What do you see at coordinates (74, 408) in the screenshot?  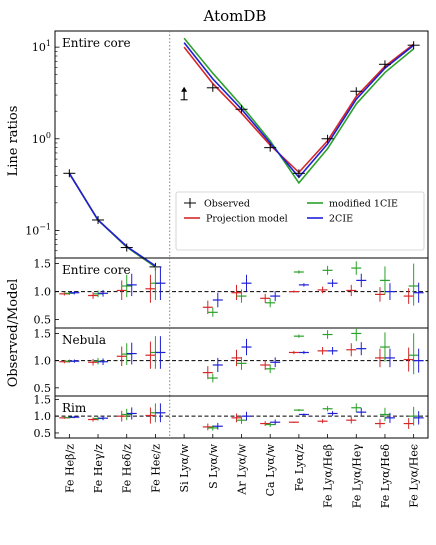 I see `panel-label: Rim` at bounding box center [74, 408].